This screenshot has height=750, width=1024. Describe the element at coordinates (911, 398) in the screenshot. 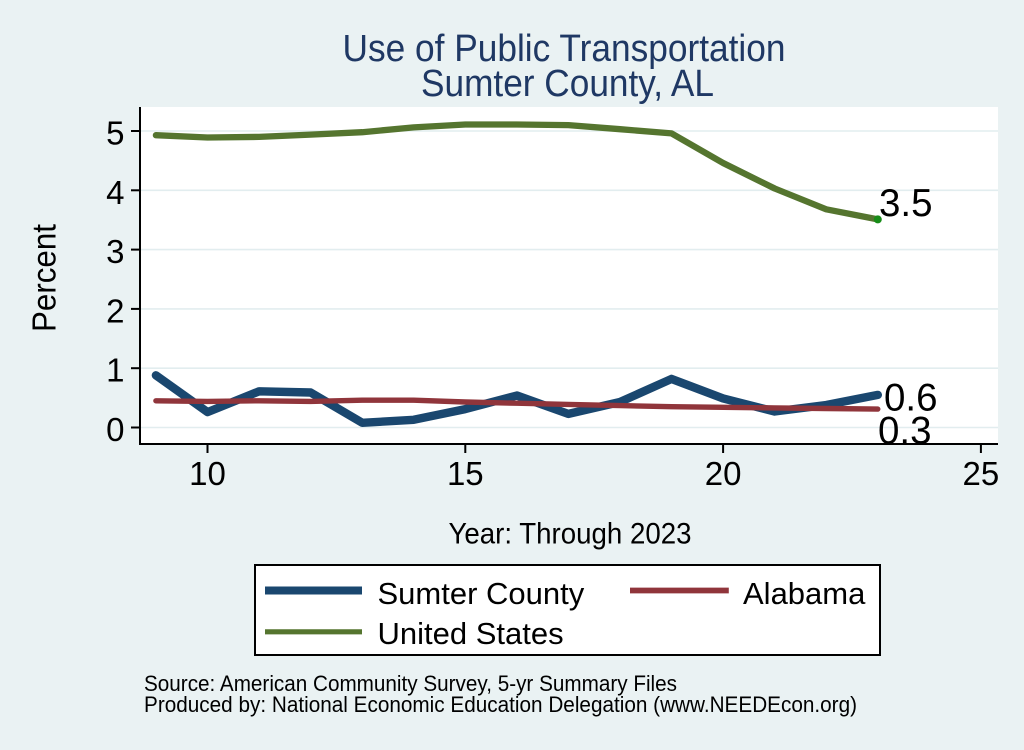

I see `svg-text: 0.6` at that location.